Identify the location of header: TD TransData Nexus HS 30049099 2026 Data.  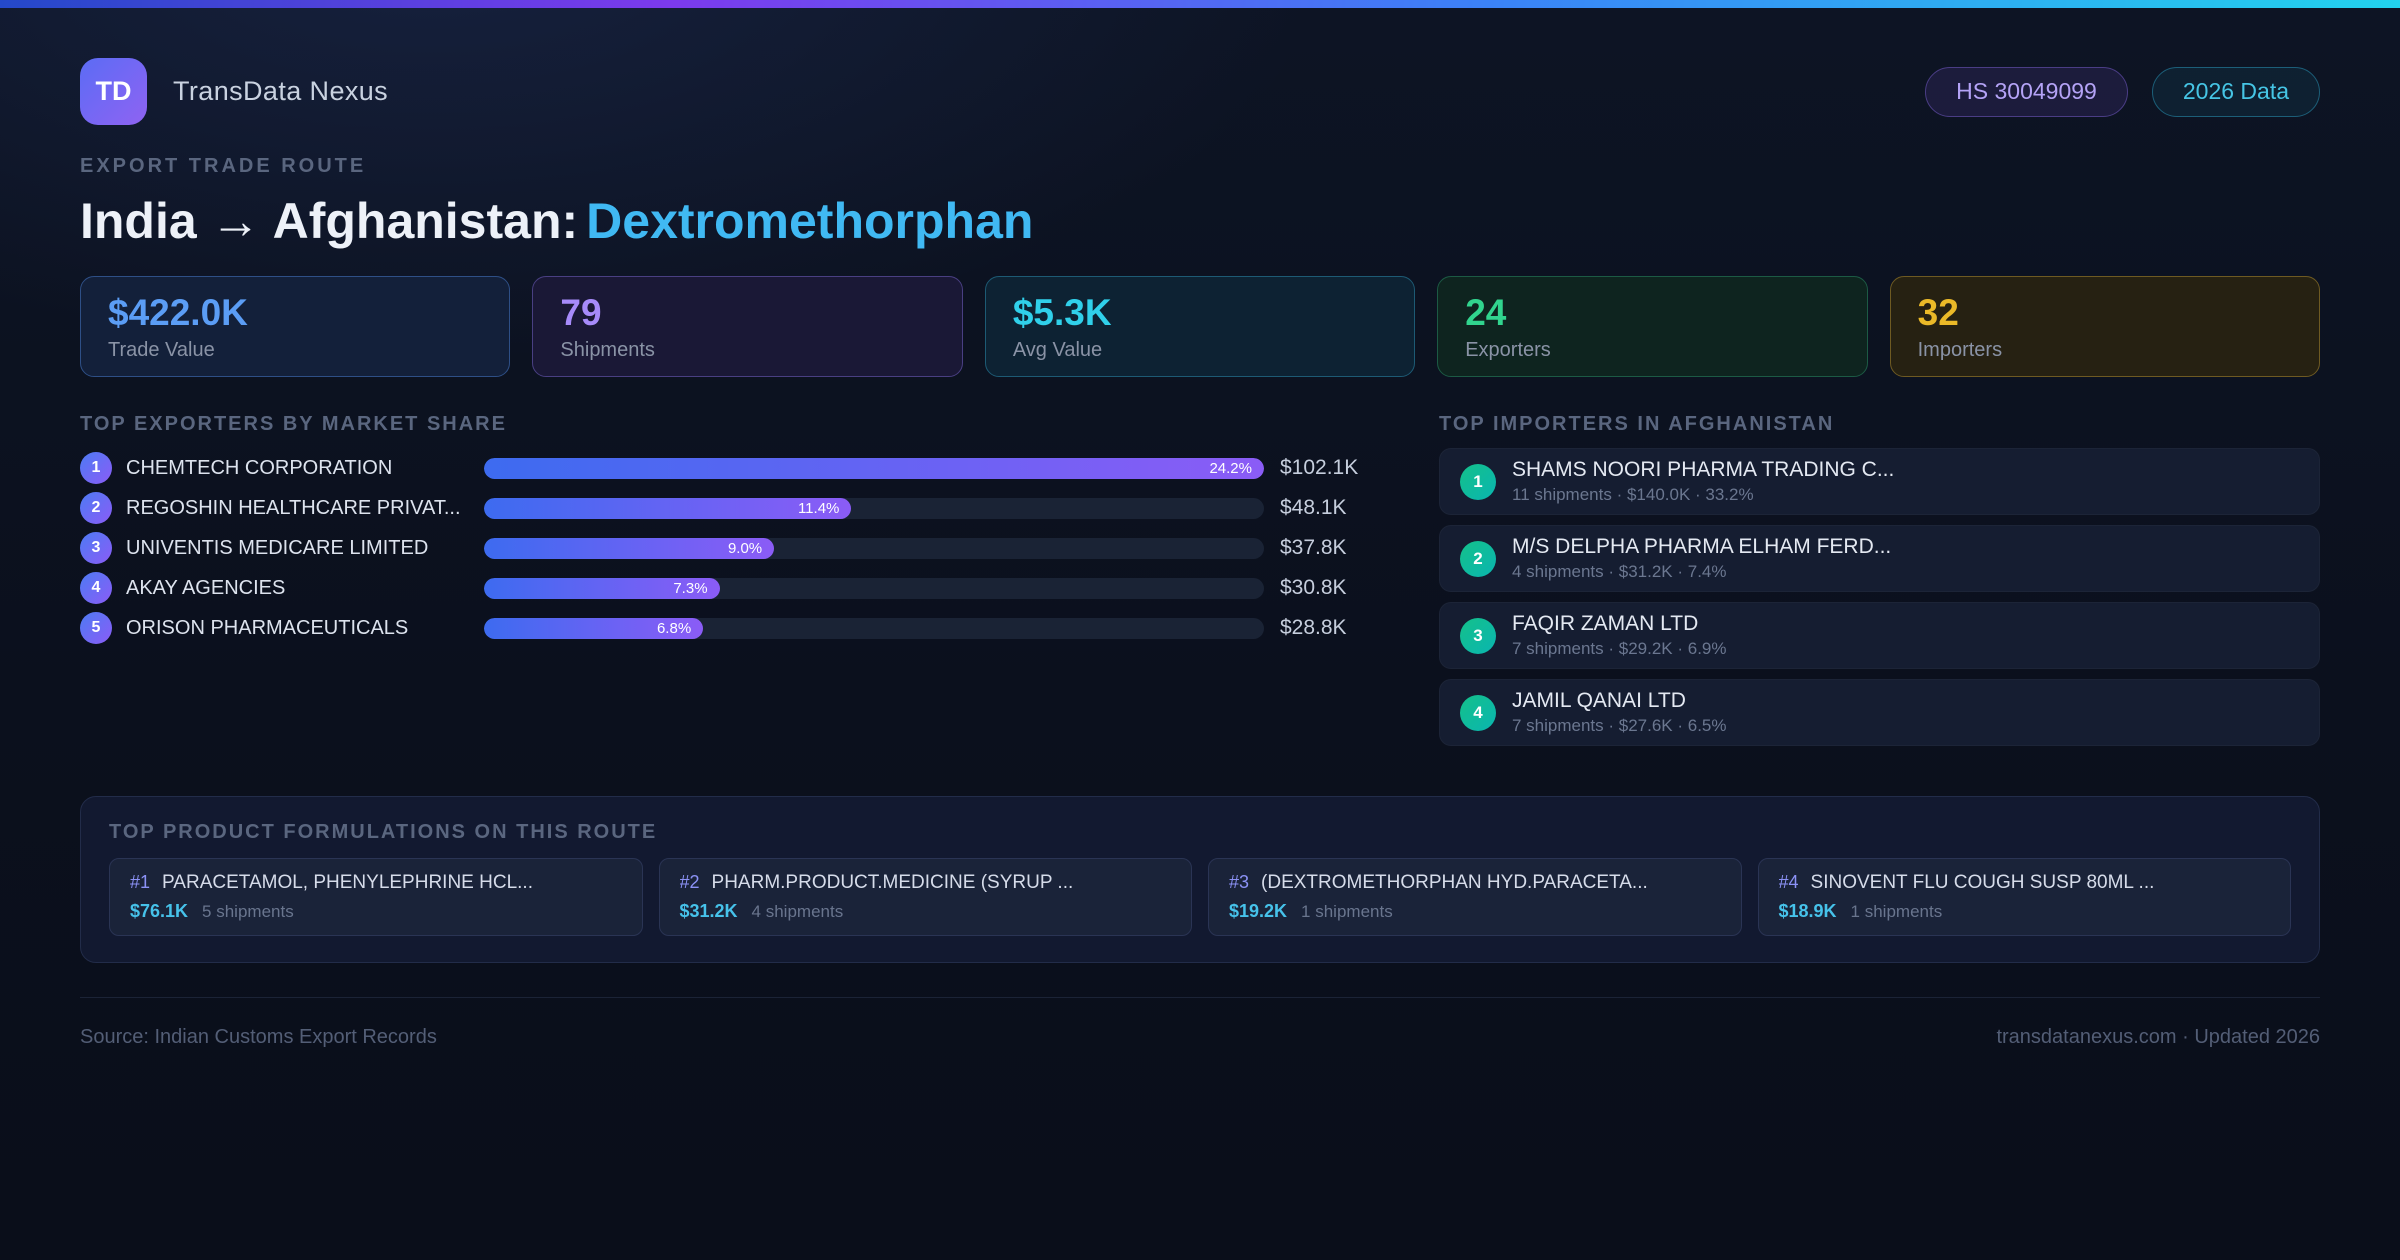
(1200, 91).